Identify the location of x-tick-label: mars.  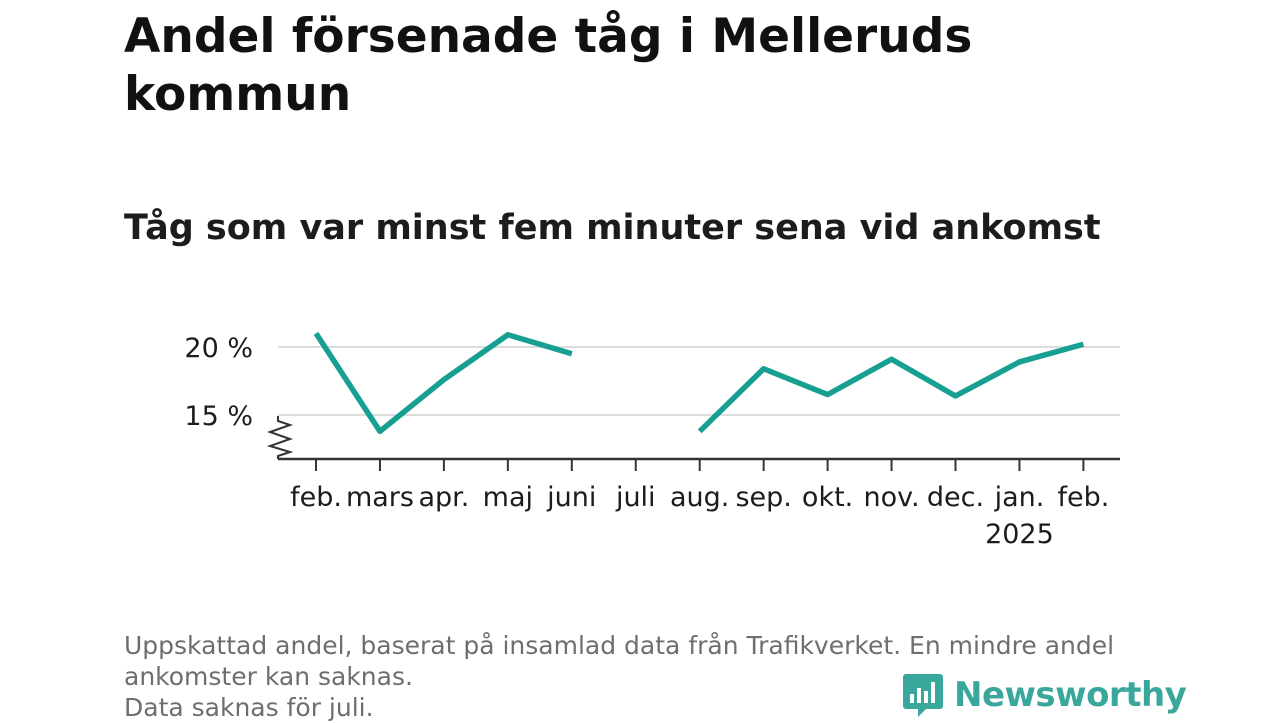
(380, 497).